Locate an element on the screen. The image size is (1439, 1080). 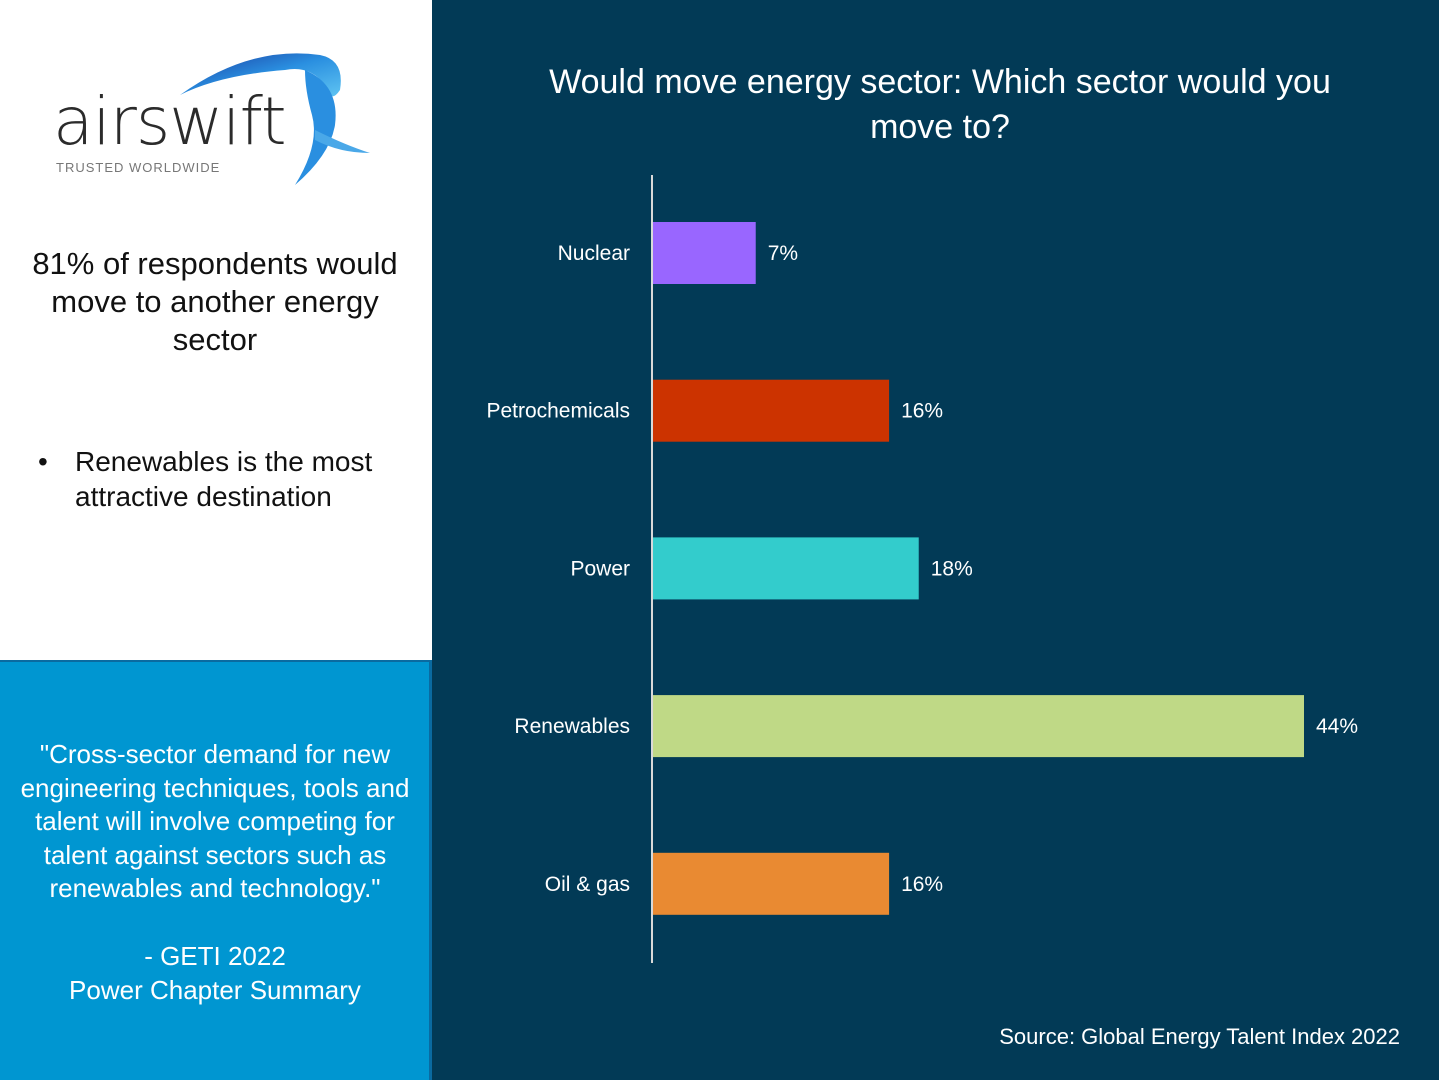
category-label: Power is located at coordinates (600, 568).